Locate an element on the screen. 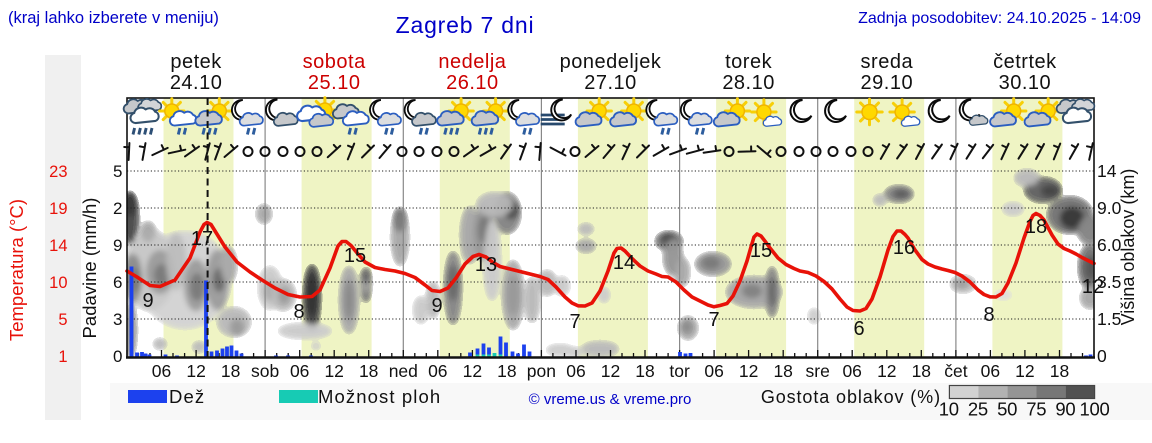 This screenshot has height=443, width=1152. svg-text: Možnost ploh is located at coordinates (379, 396).